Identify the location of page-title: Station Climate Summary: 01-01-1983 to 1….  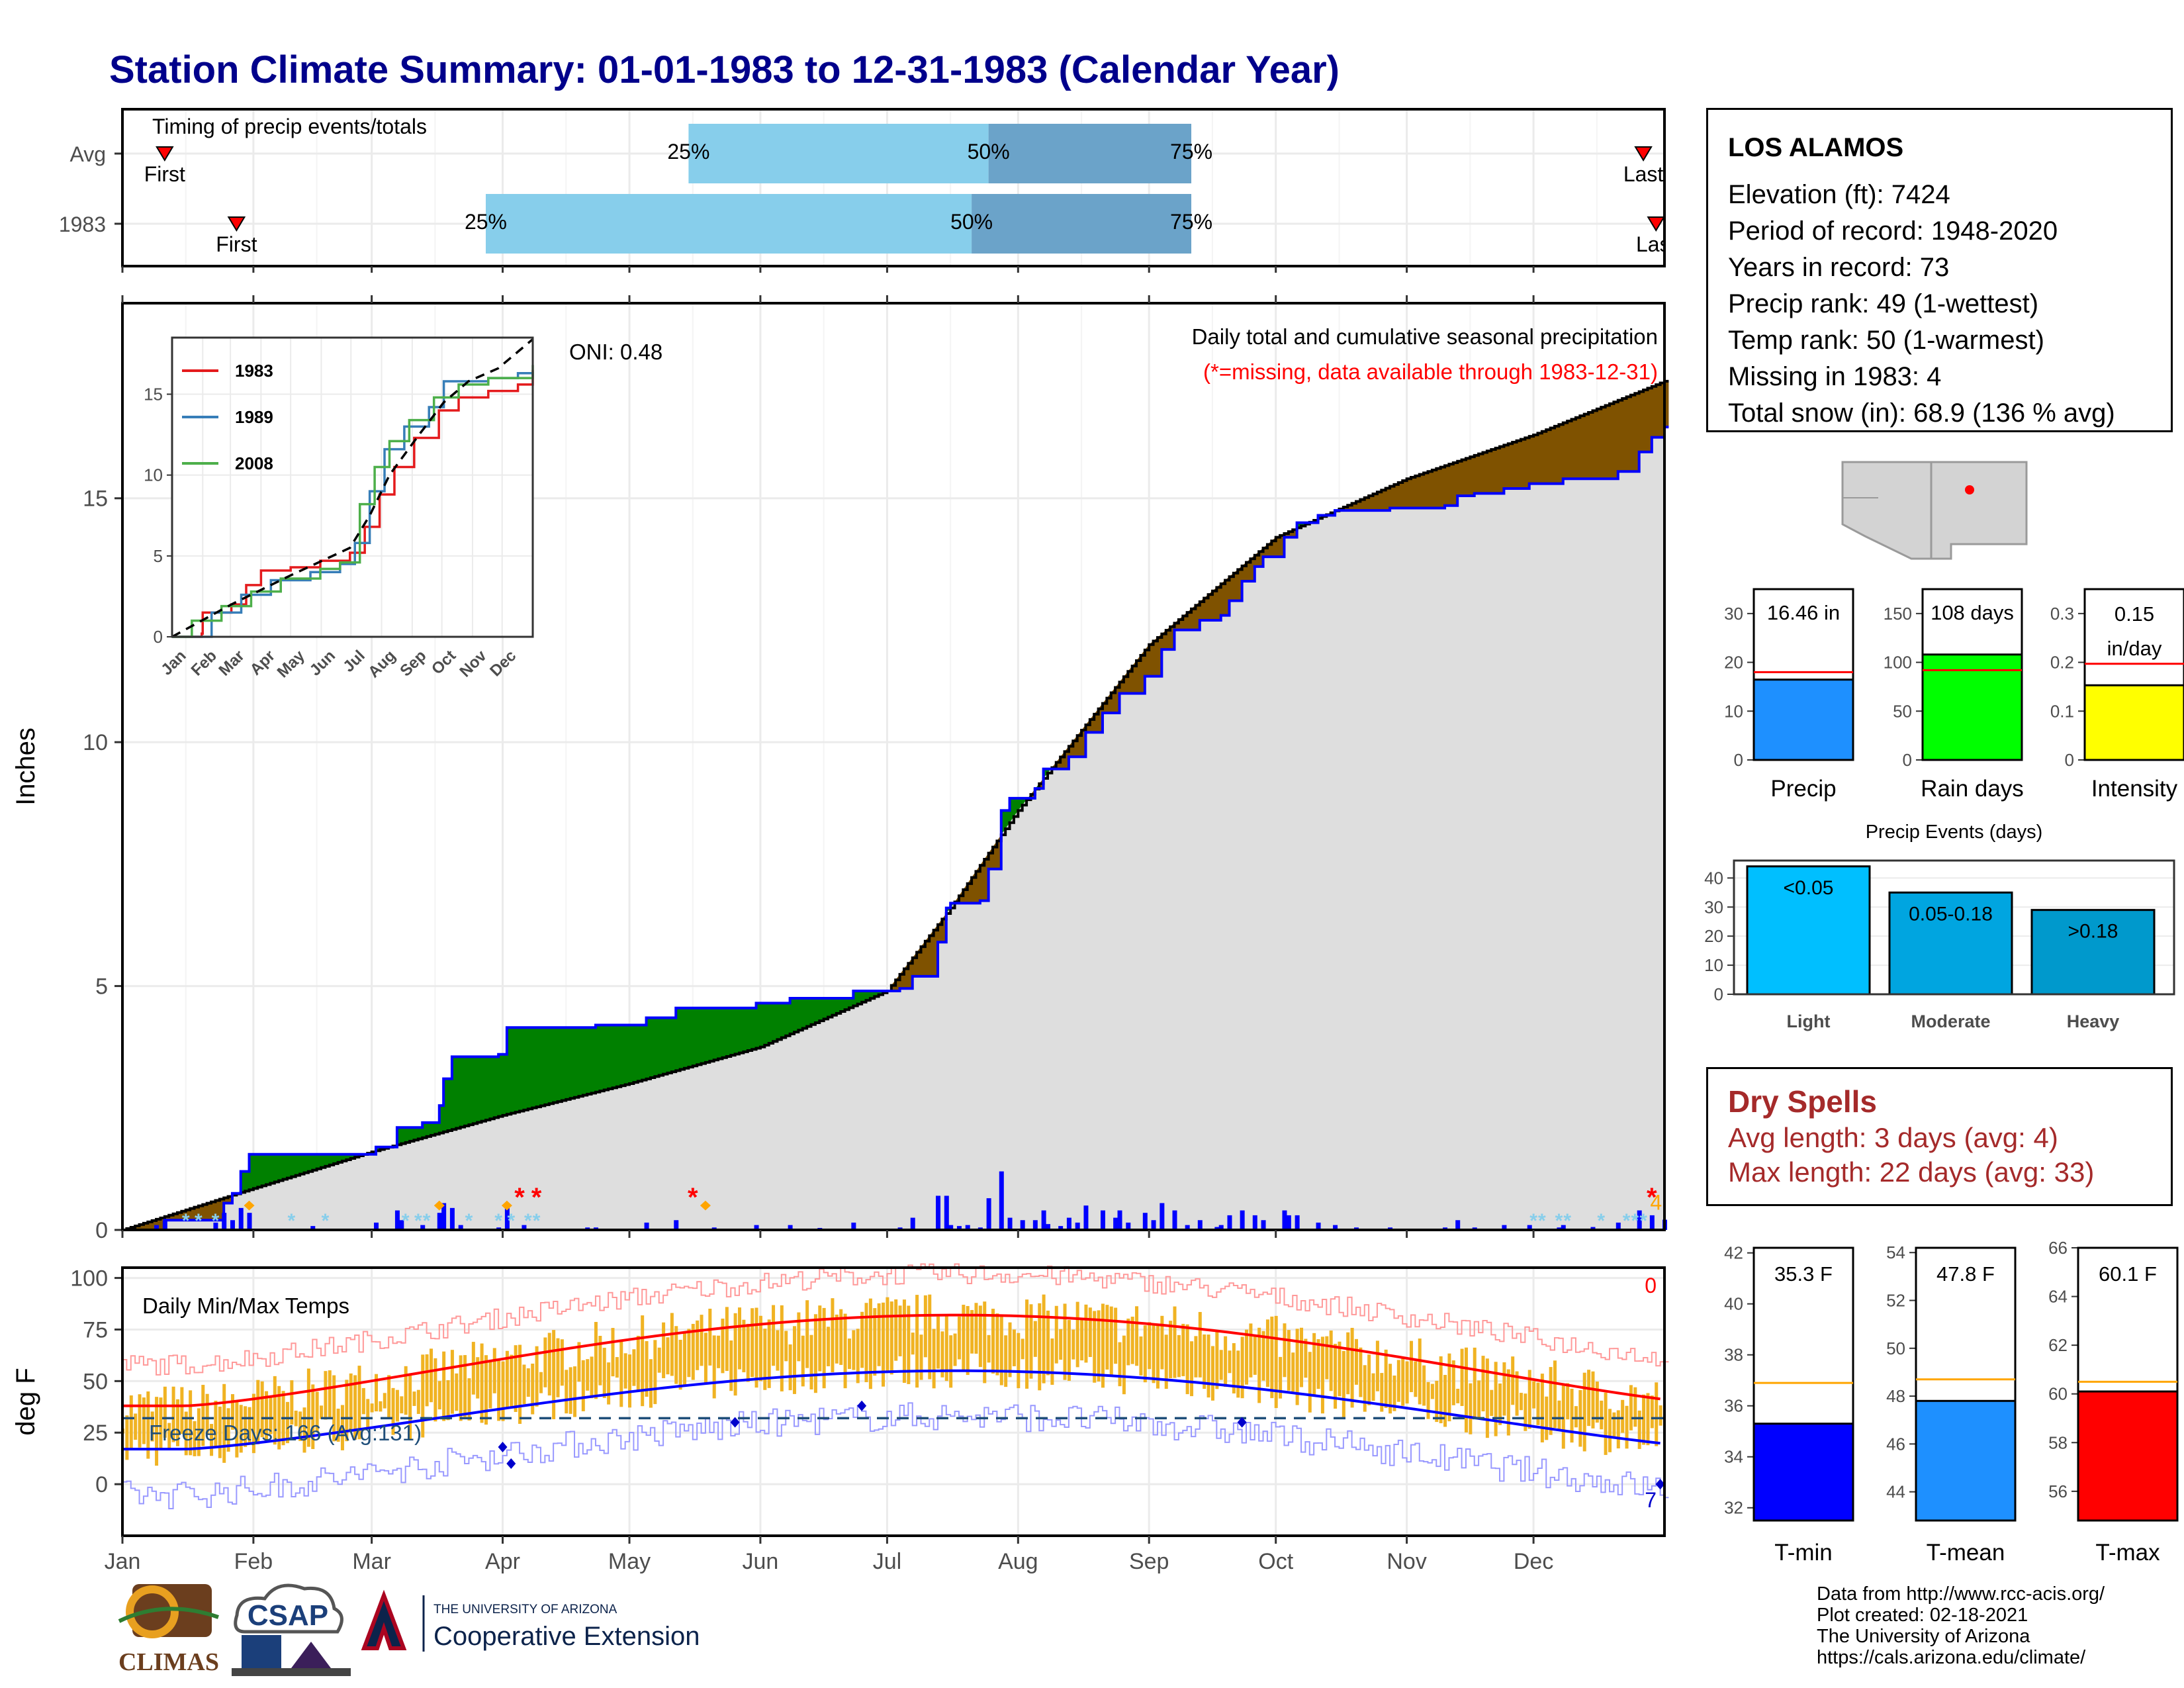
(724, 69).